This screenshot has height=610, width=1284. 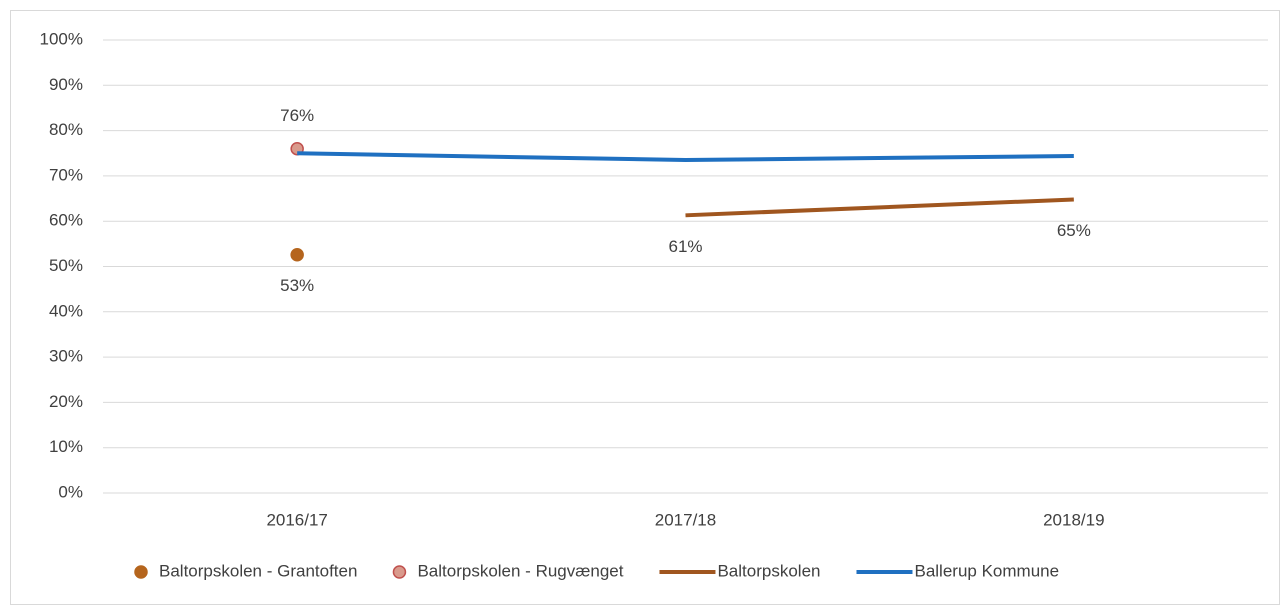 I want to click on y-tick-label: 90%, so click(x=66, y=84).